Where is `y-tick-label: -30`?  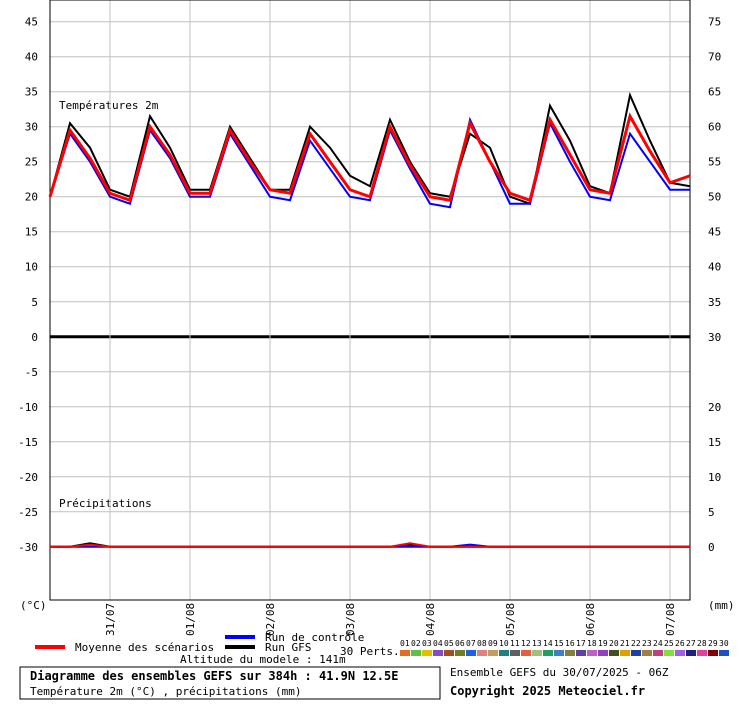 y-tick-label: -30 is located at coordinates (28, 547).